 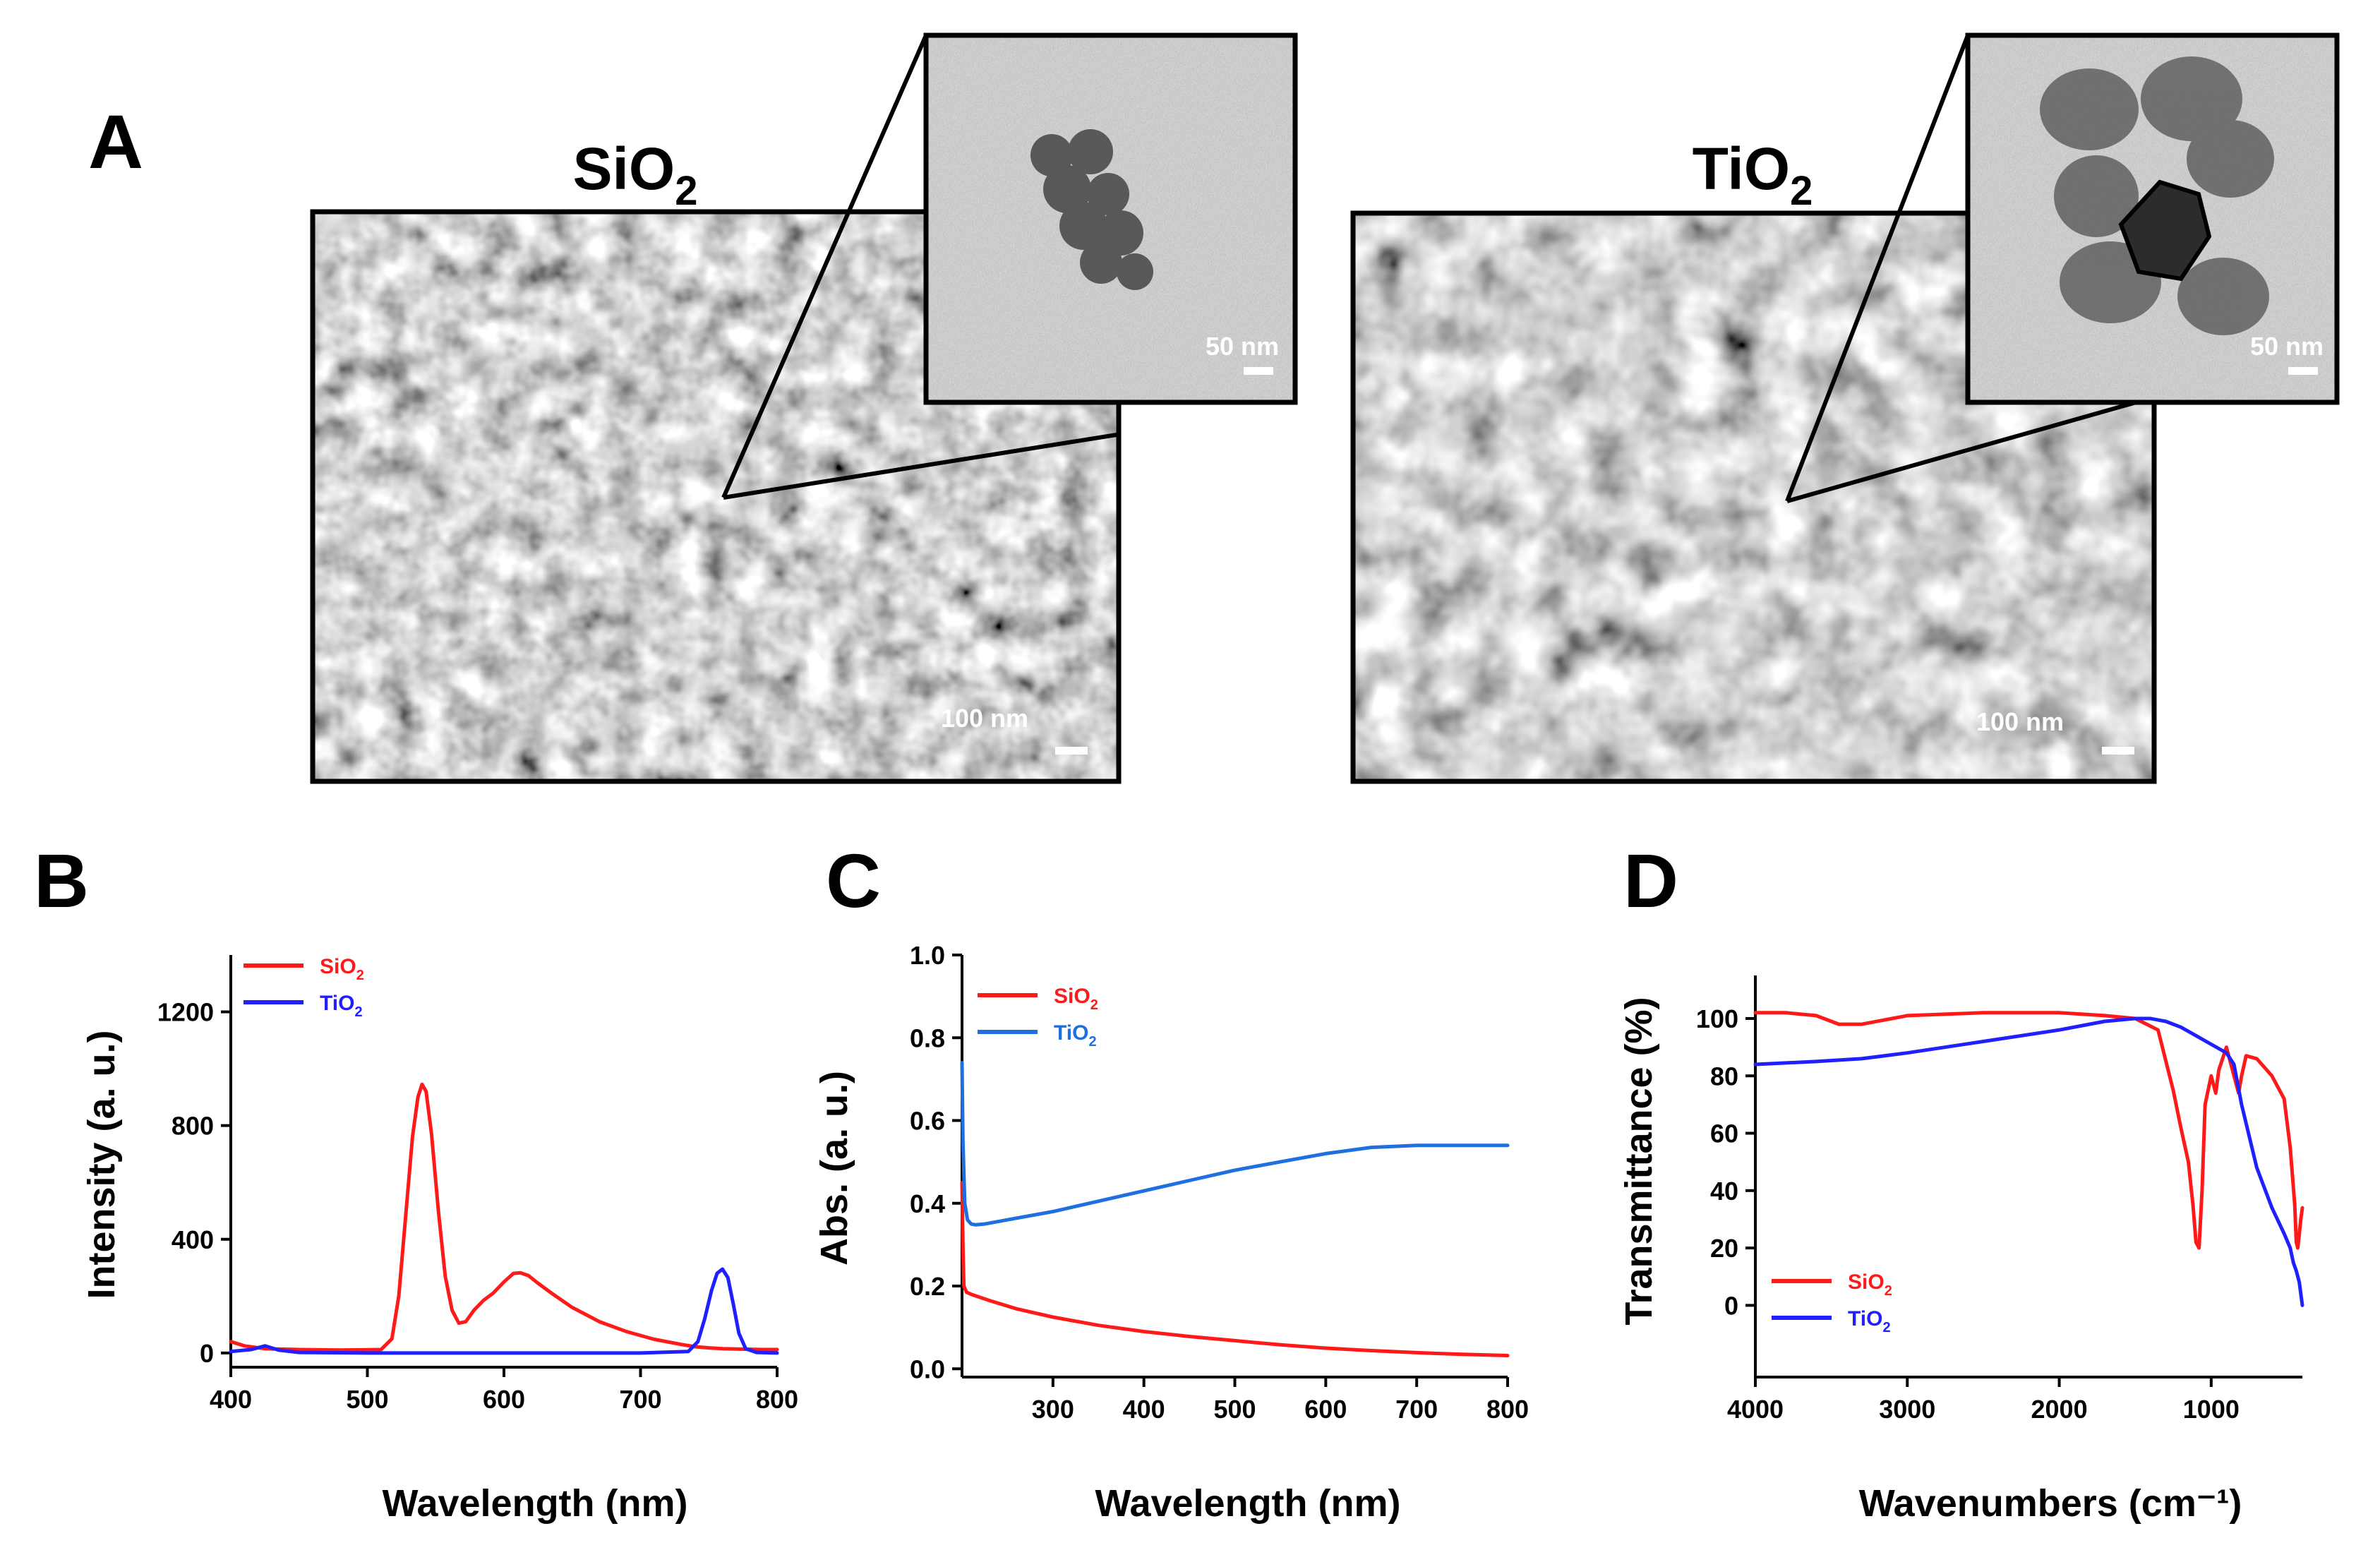 What do you see at coordinates (193, 1126) in the screenshot?
I see `chart-b-y-tick-label: 800` at bounding box center [193, 1126].